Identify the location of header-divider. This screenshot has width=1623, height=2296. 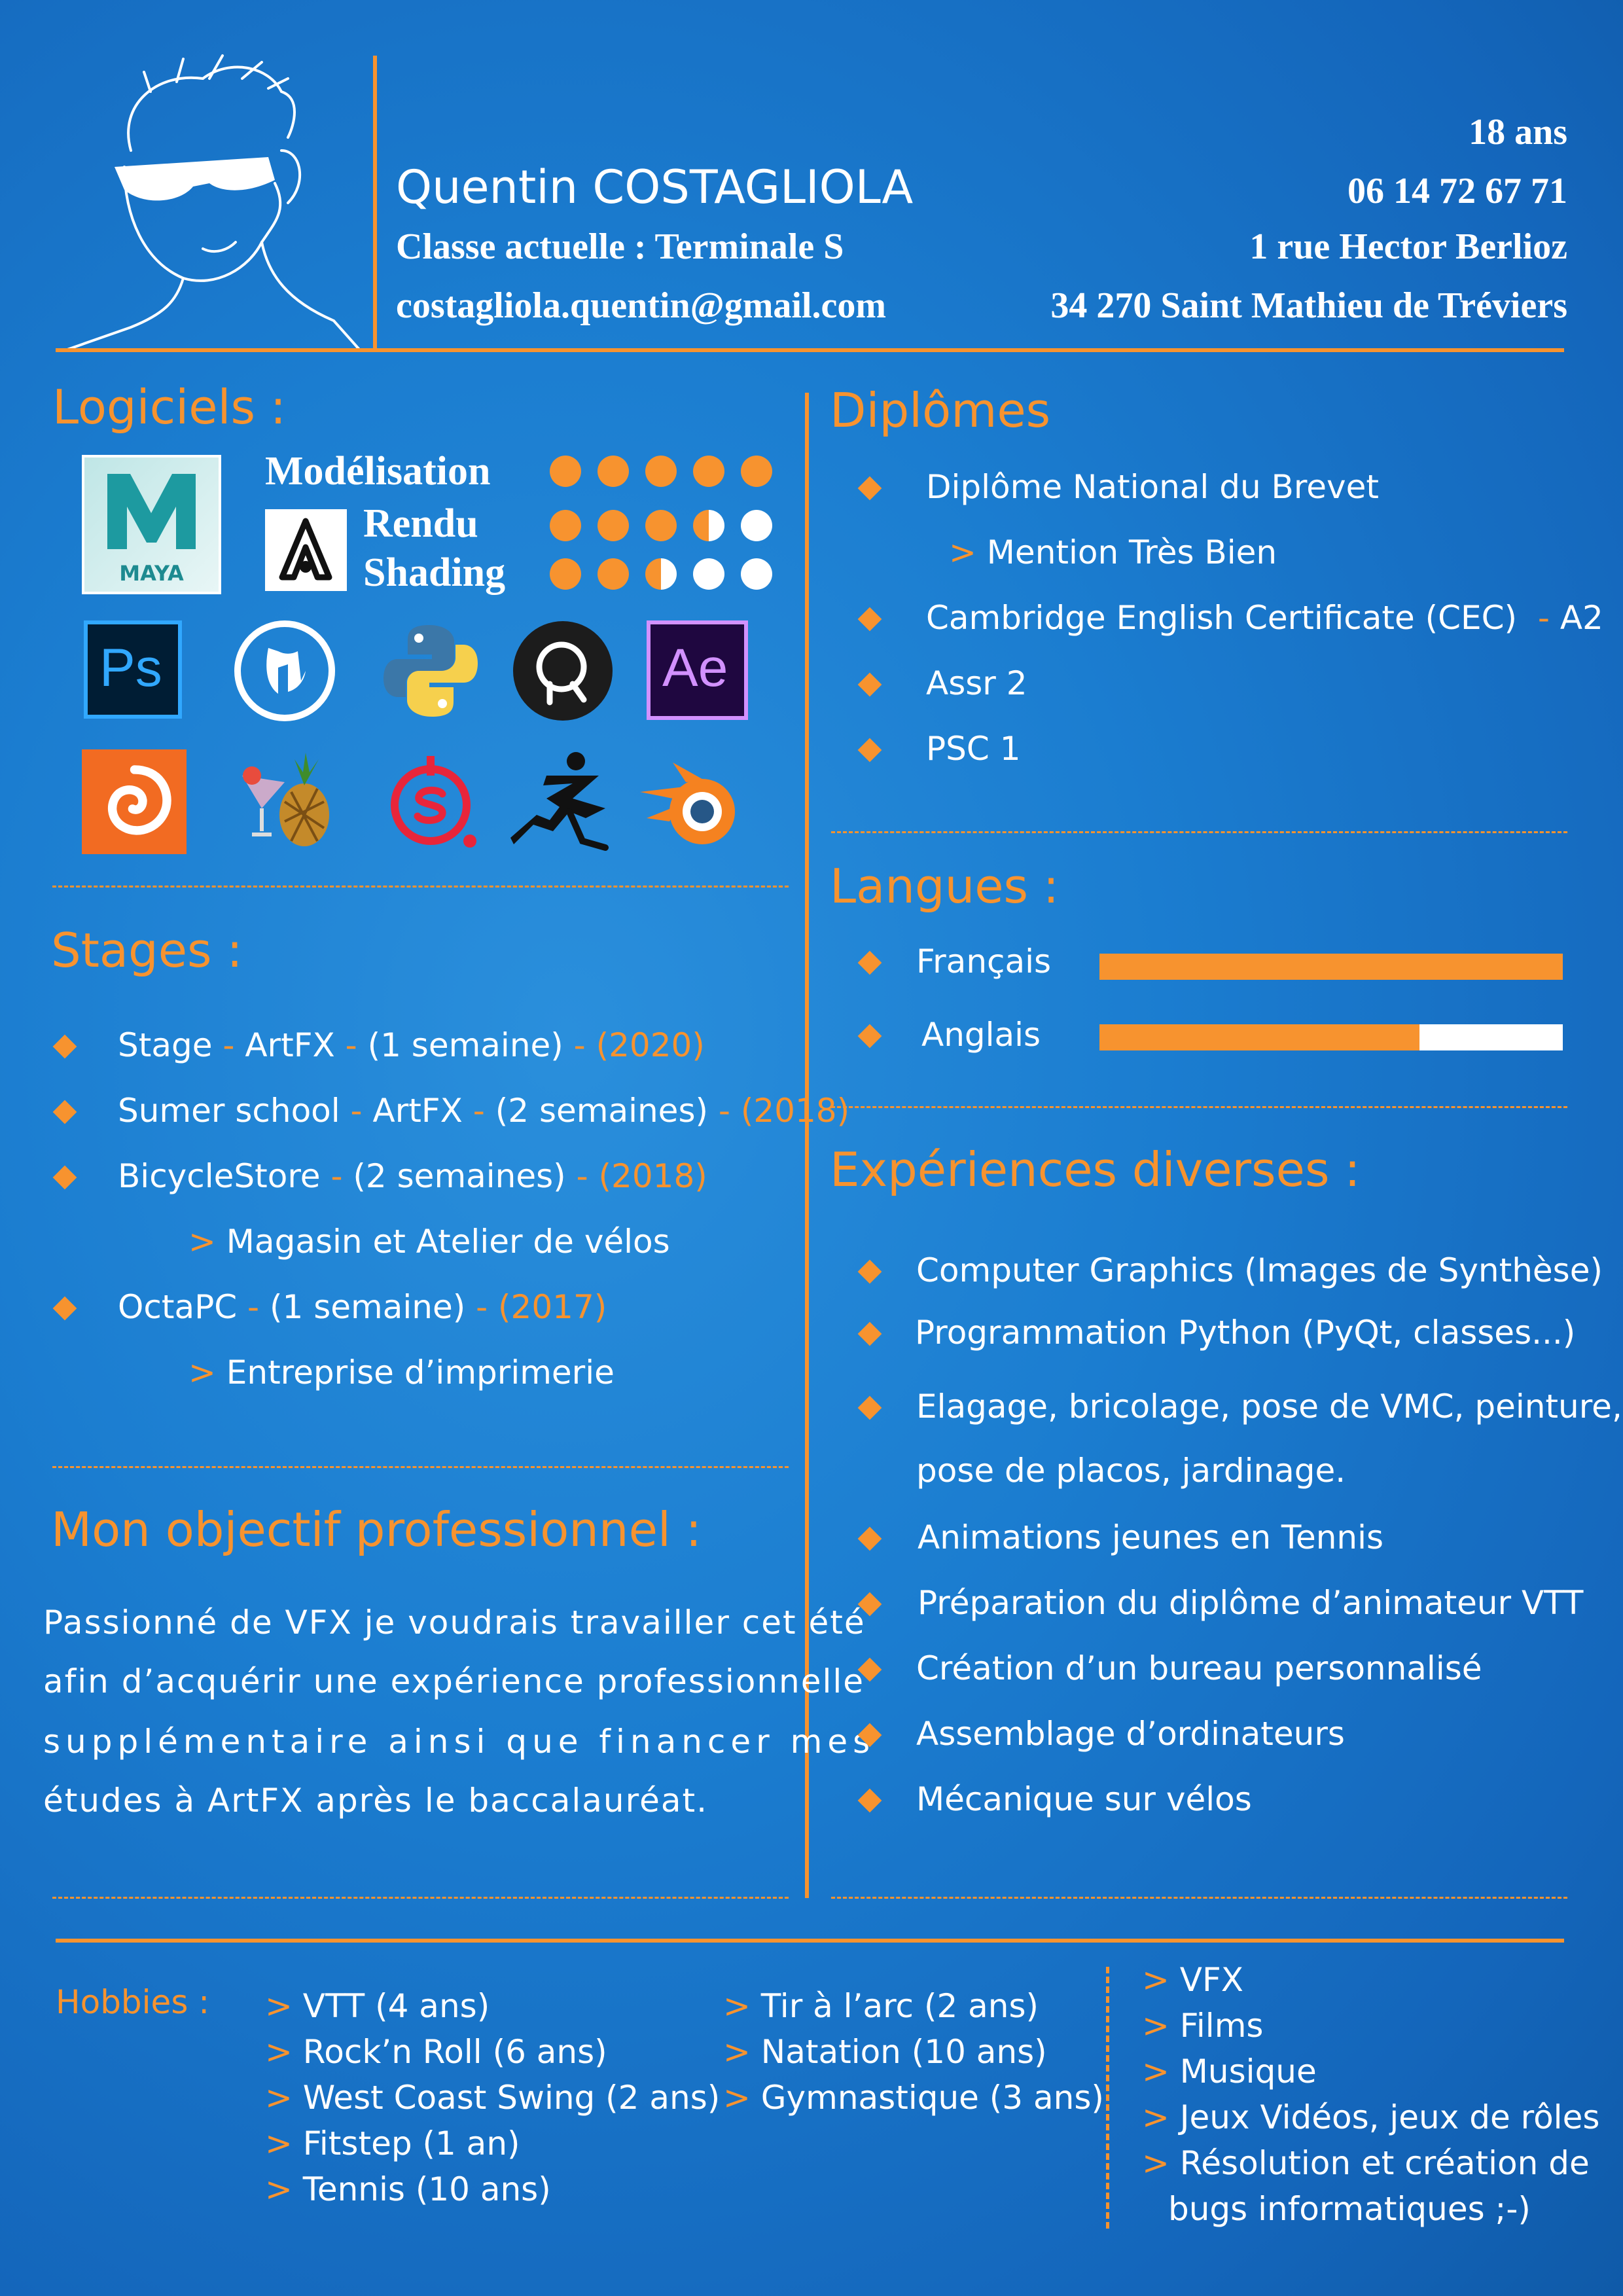
(375, 203).